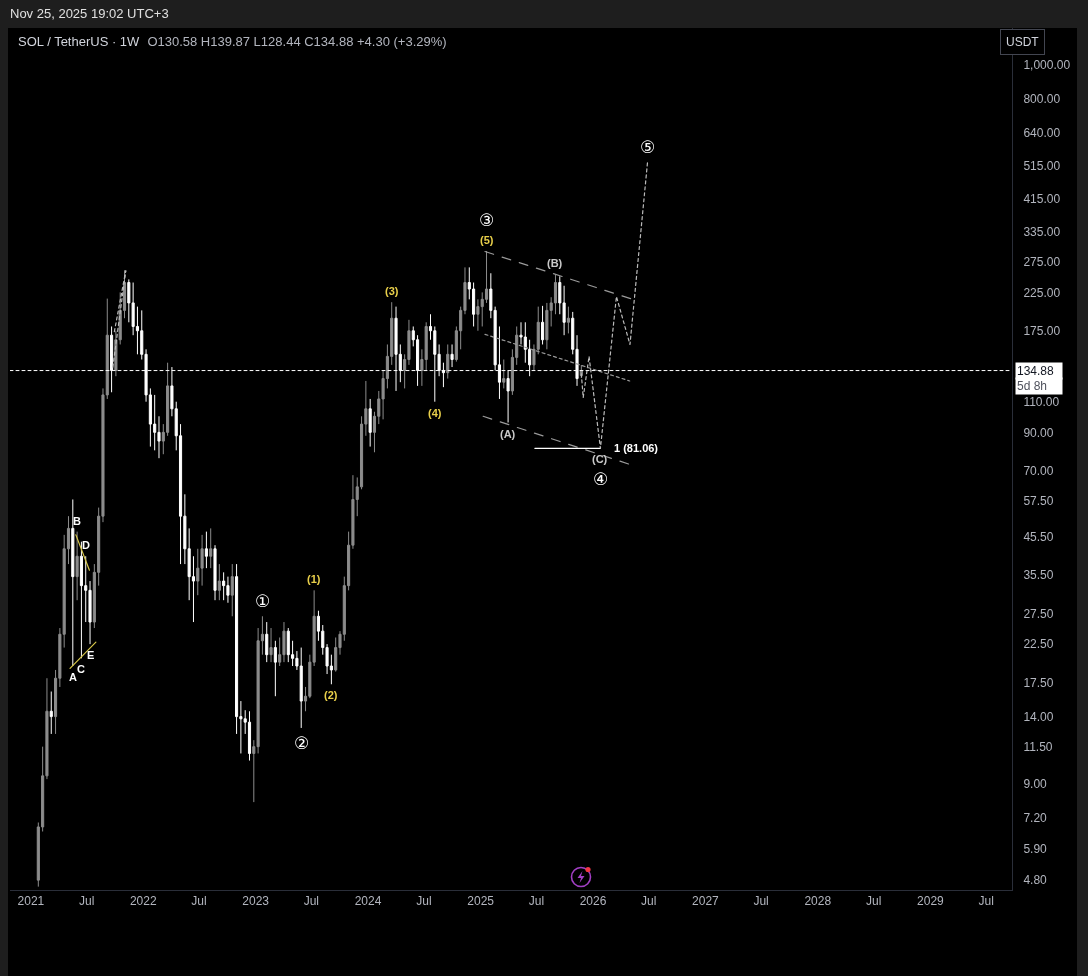 This screenshot has height=976, width=1088. Describe the element at coordinates (1023, 42) in the screenshot. I see `annotation: USDT` at that location.